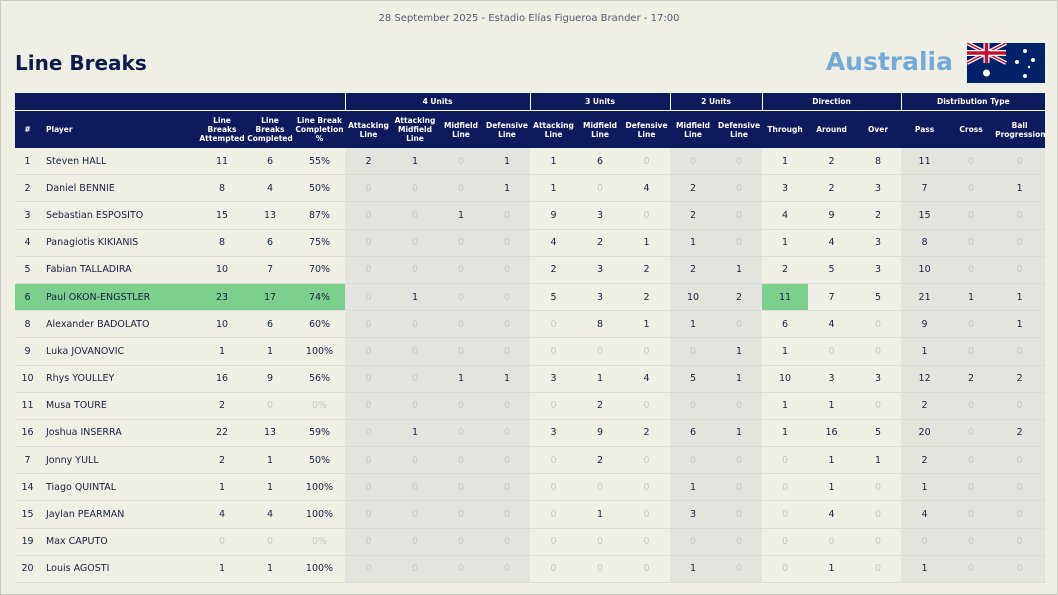 Image resolution: width=1058 pixels, height=595 pixels. What do you see at coordinates (27, 460) in the screenshot?
I see `cell: 7` at bounding box center [27, 460].